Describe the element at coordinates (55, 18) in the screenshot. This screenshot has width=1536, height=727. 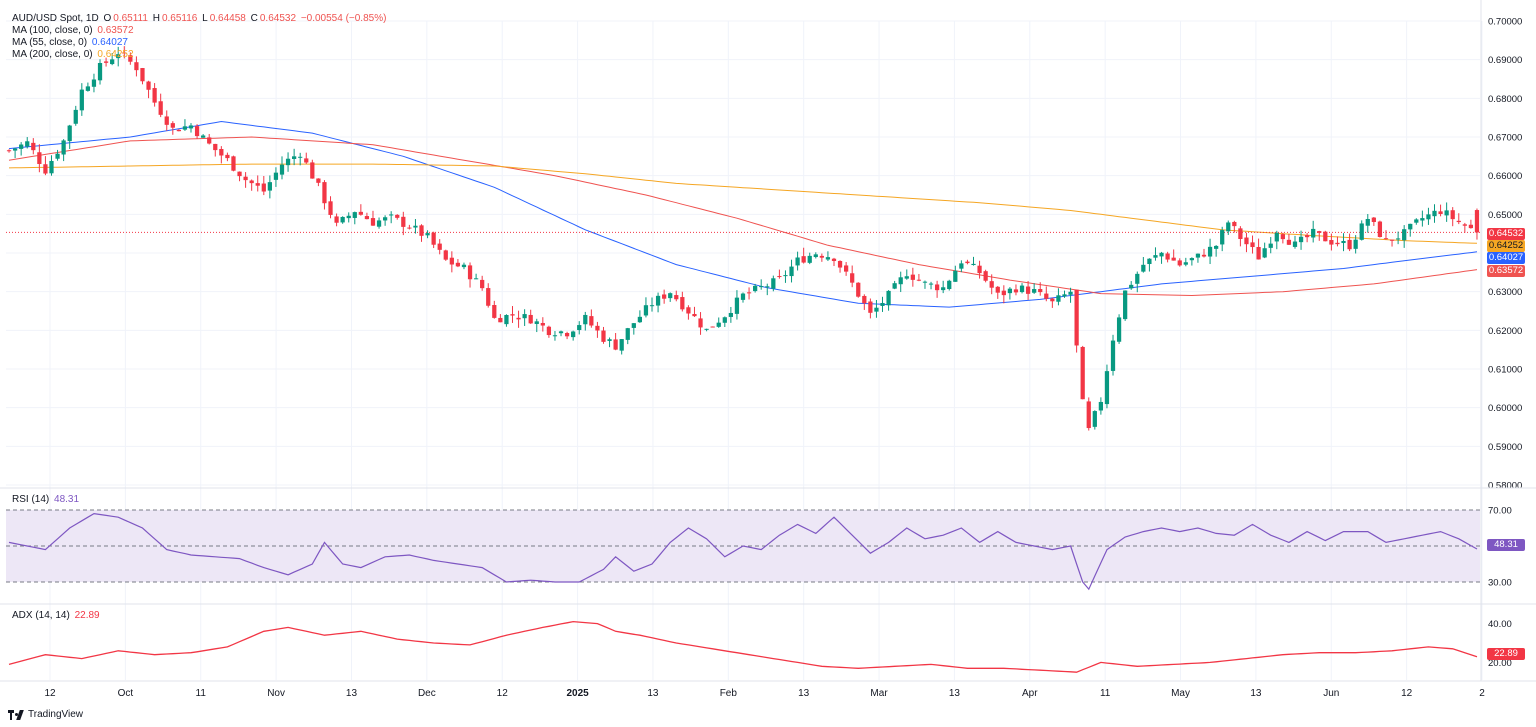
I see `symbol-label: AUD/USD Spot, 1D` at that location.